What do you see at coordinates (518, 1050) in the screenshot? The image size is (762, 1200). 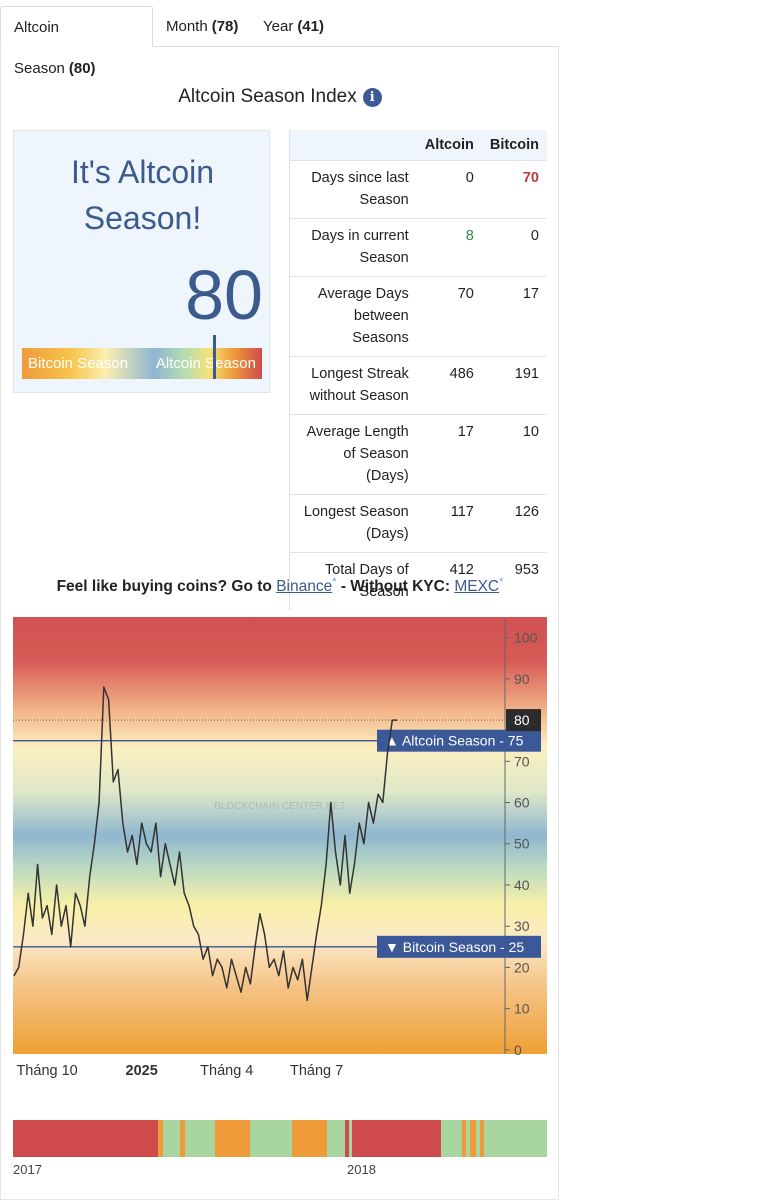 I see `y-tick-label: 0` at bounding box center [518, 1050].